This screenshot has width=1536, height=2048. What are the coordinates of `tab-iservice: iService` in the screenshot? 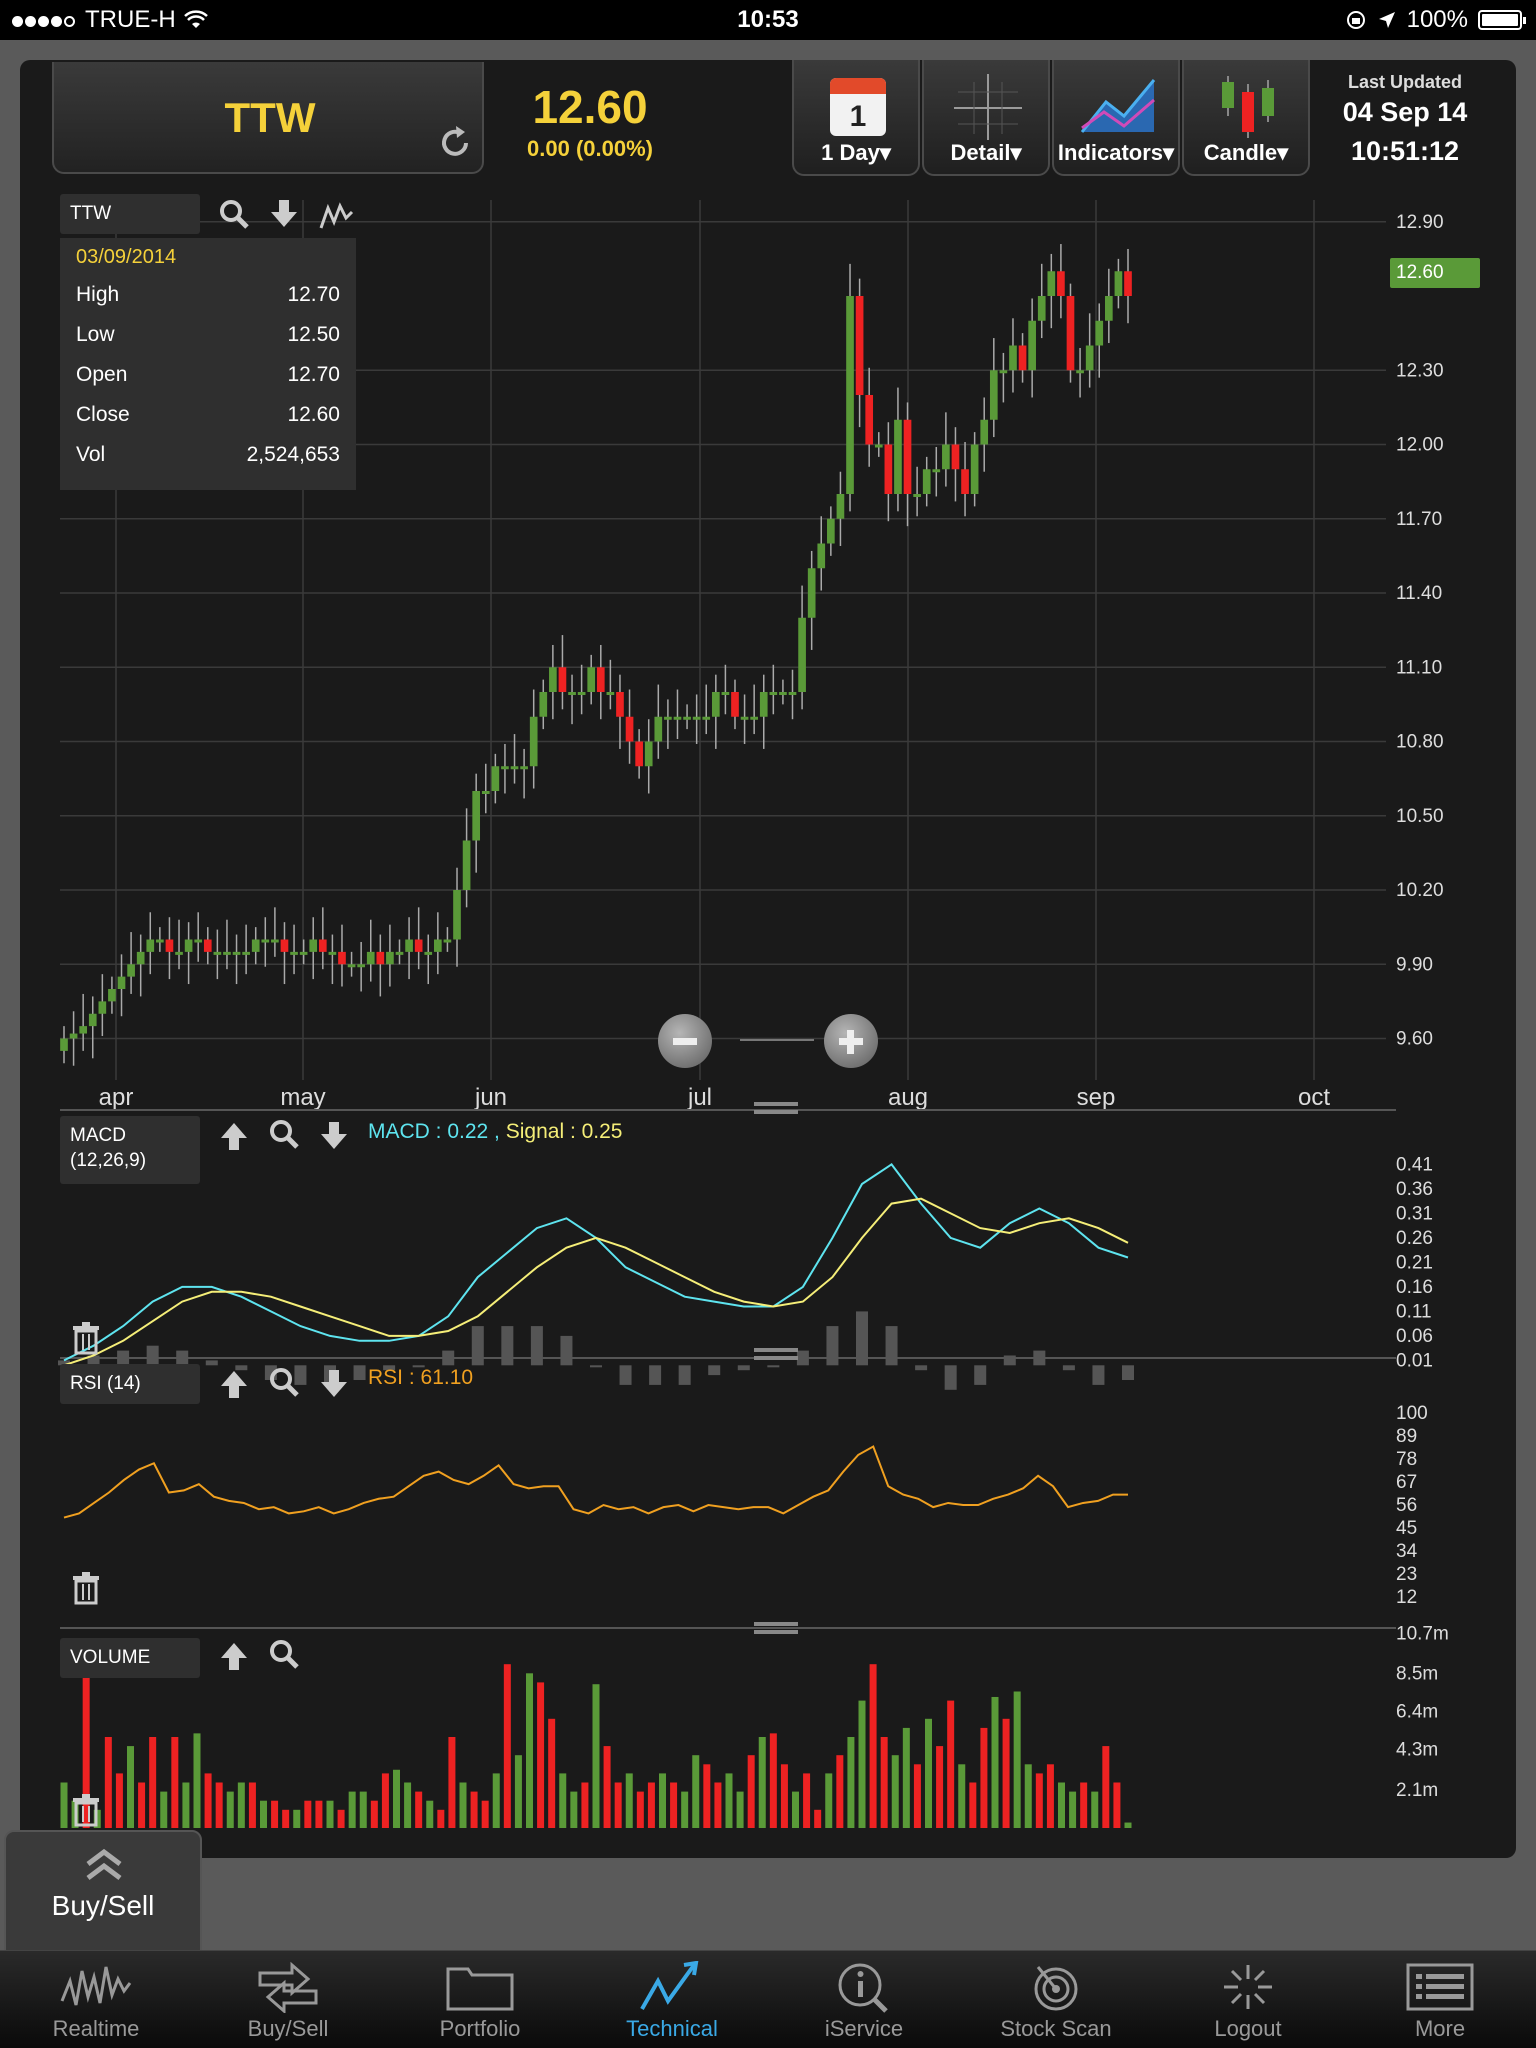 It's located at (864, 1999).